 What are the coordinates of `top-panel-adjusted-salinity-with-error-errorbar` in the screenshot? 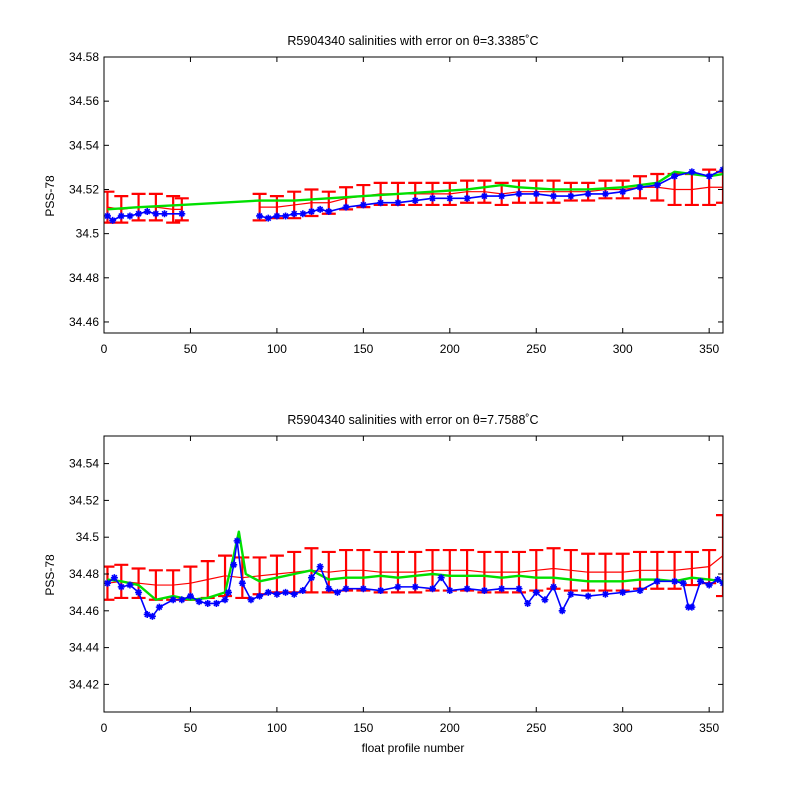 It's located at (173, 209).